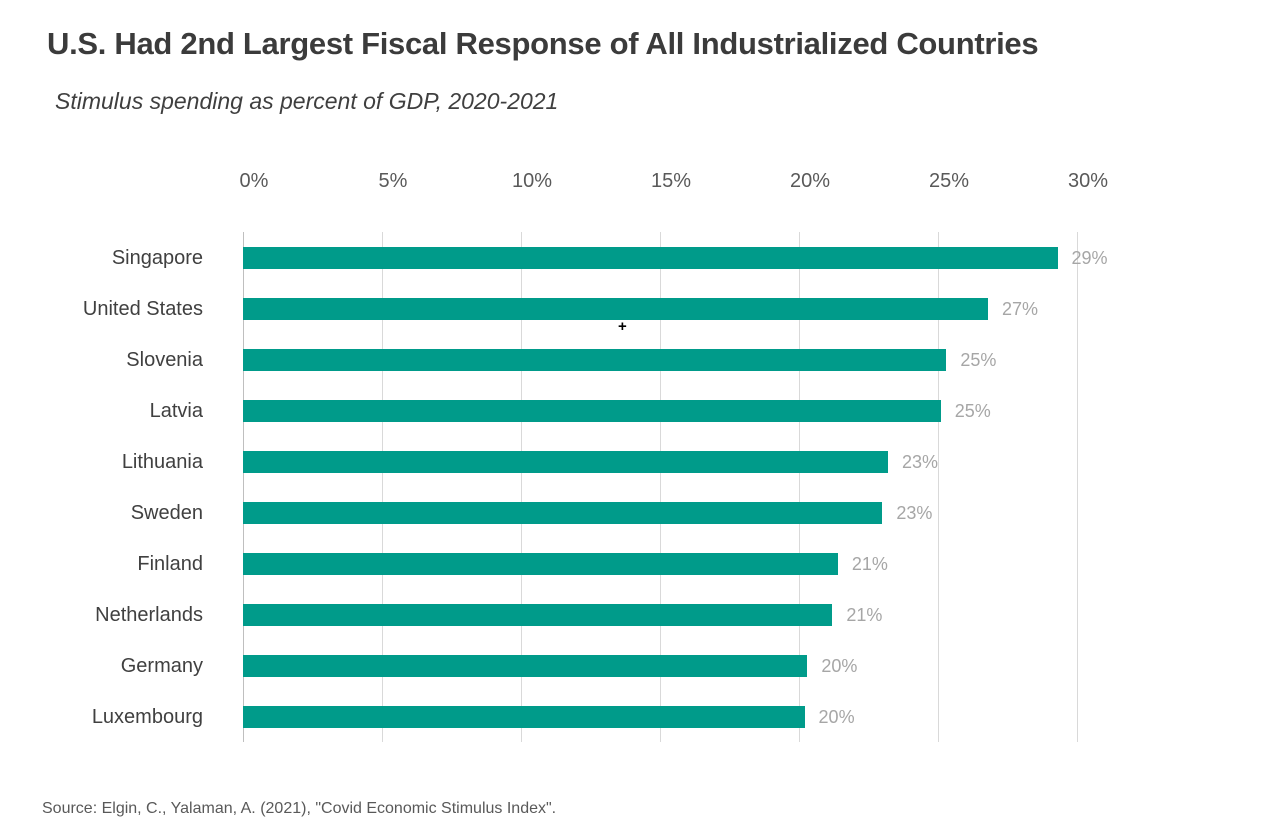  What do you see at coordinates (622, 326) in the screenshot?
I see `cursor-artifact: +` at bounding box center [622, 326].